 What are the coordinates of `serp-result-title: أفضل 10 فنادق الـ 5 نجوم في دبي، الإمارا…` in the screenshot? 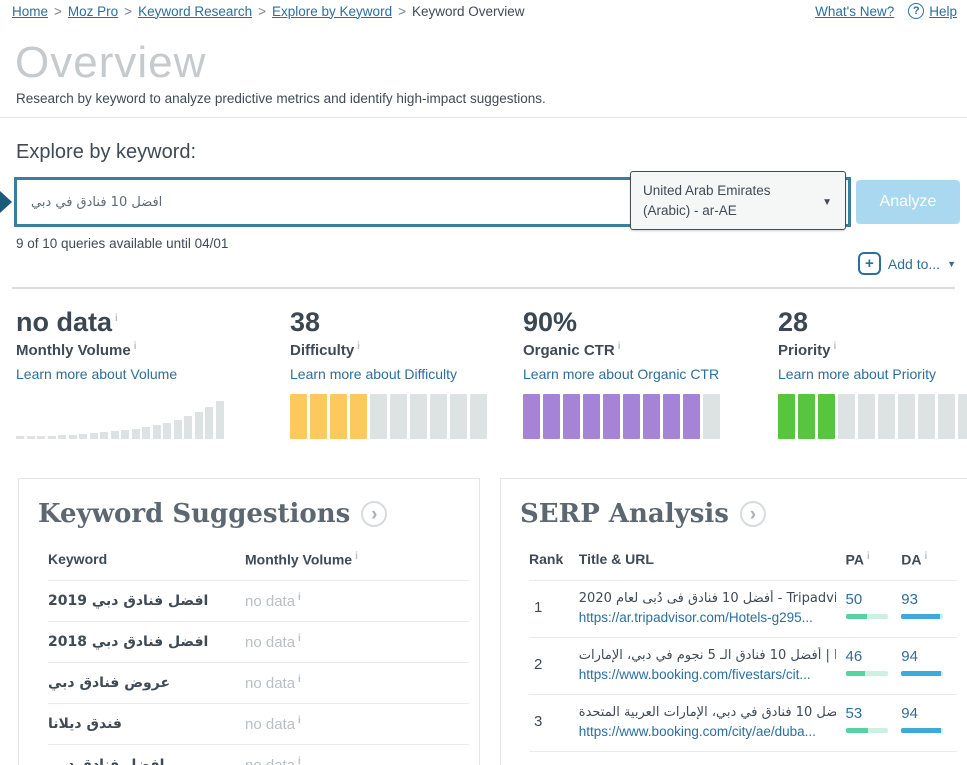 It's located at (707, 655).